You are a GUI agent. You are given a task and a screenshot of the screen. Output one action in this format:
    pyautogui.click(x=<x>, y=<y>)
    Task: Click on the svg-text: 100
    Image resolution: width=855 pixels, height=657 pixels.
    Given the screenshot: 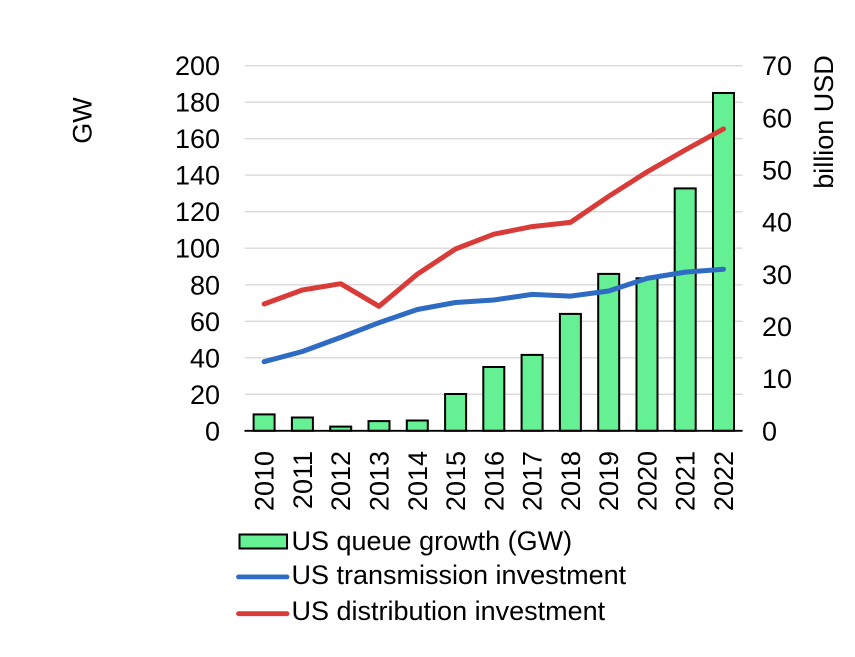 What is the action you would take?
    pyautogui.click(x=197, y=249)
    